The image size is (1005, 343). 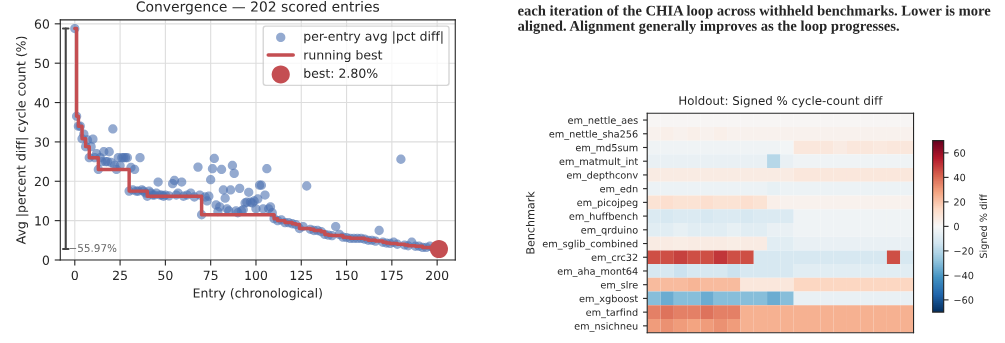 What do you see at coordinates (960, 202) in the screenshot?
I see `color-bar-label: 20` at bounding box center [960, 202].